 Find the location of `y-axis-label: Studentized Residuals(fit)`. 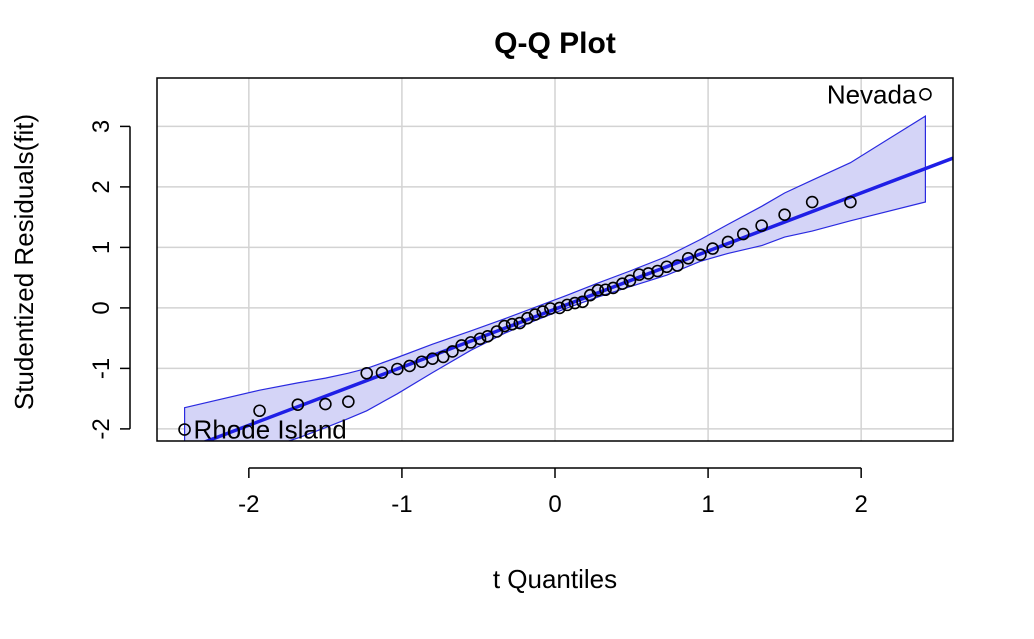

y-axis-label: Studentized Residuals(fit) is located at coordinates (24, 262).